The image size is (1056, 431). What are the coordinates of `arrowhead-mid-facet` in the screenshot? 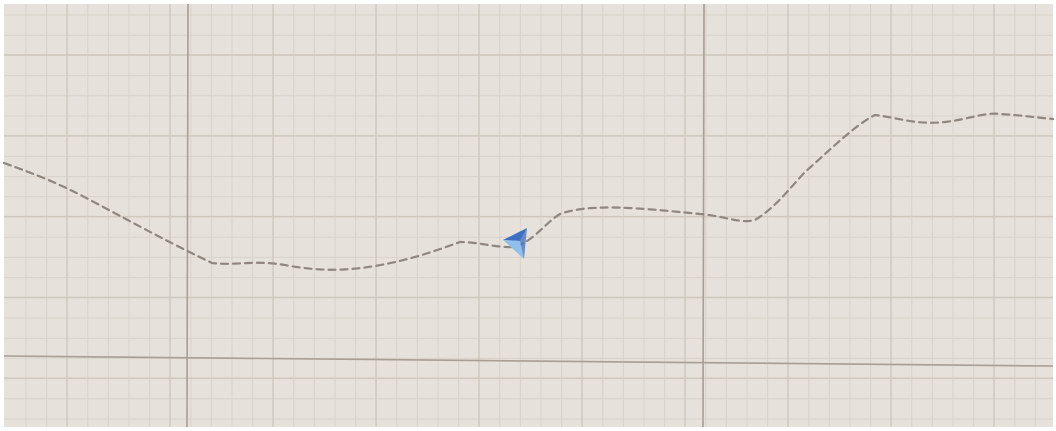 It's located at (523, 243).